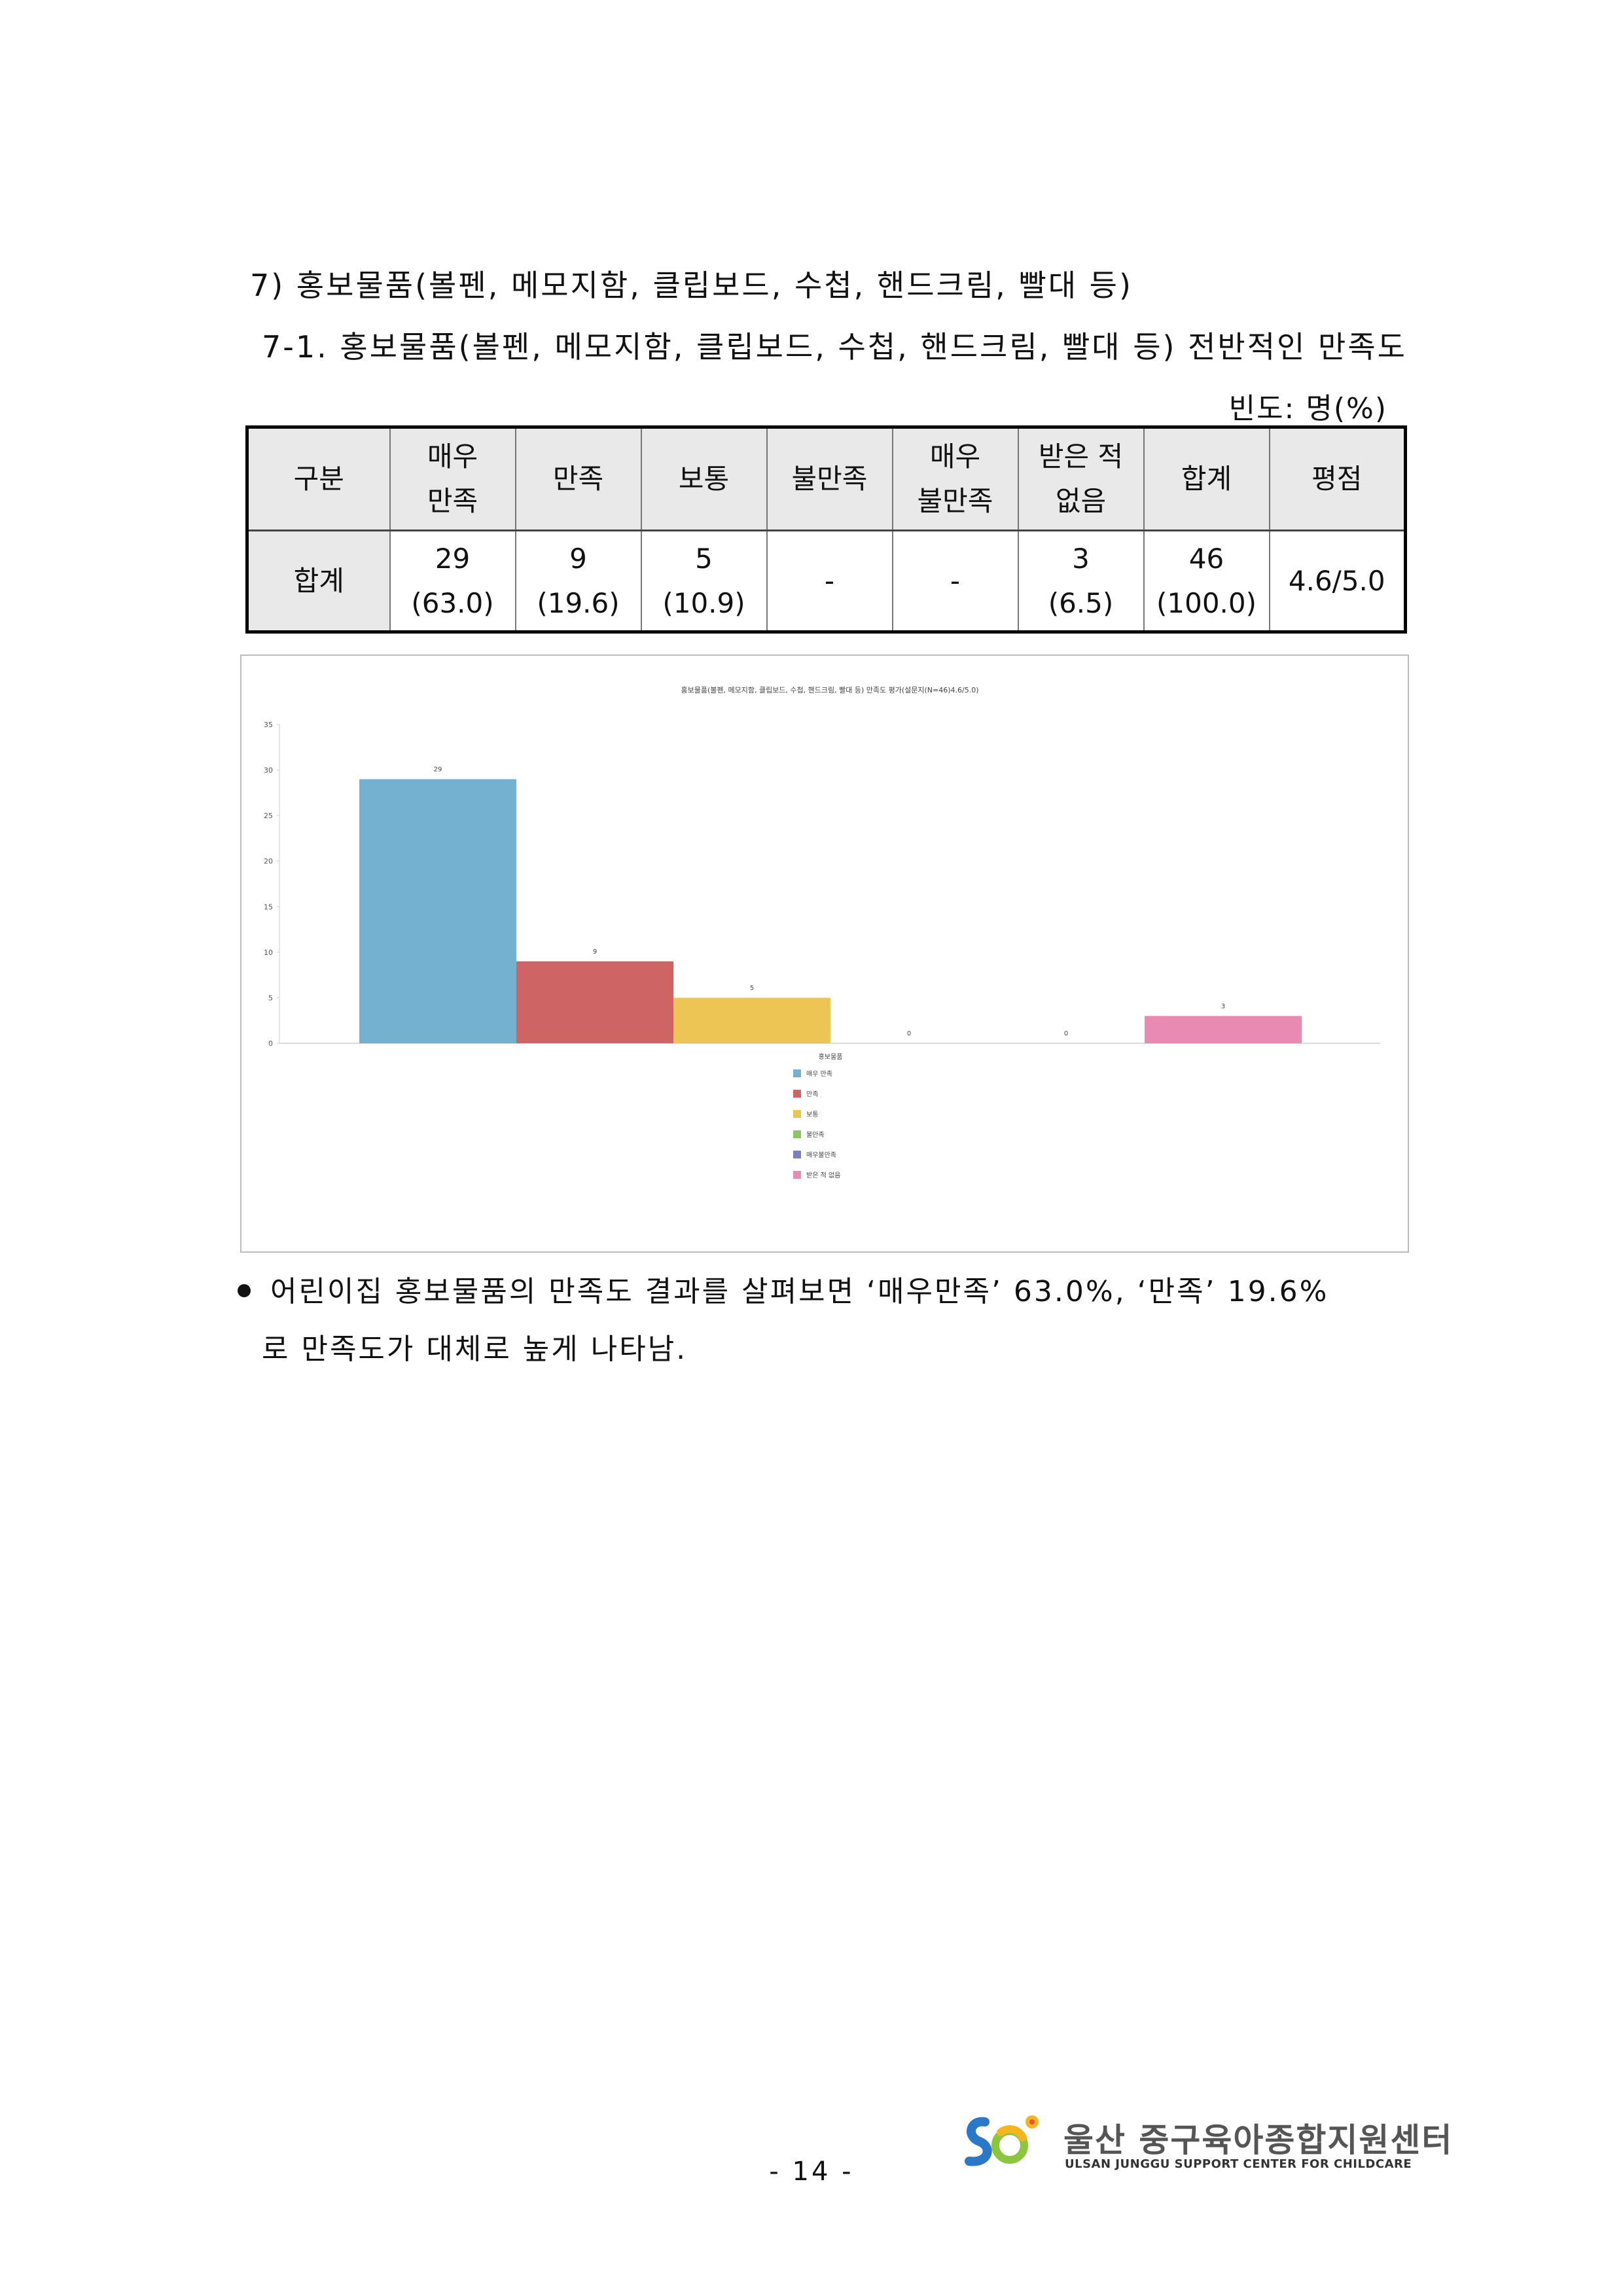 This screenshot has width=1623, height=2296. I want to click on bar-value-label: 3, so click(1223, 1006).